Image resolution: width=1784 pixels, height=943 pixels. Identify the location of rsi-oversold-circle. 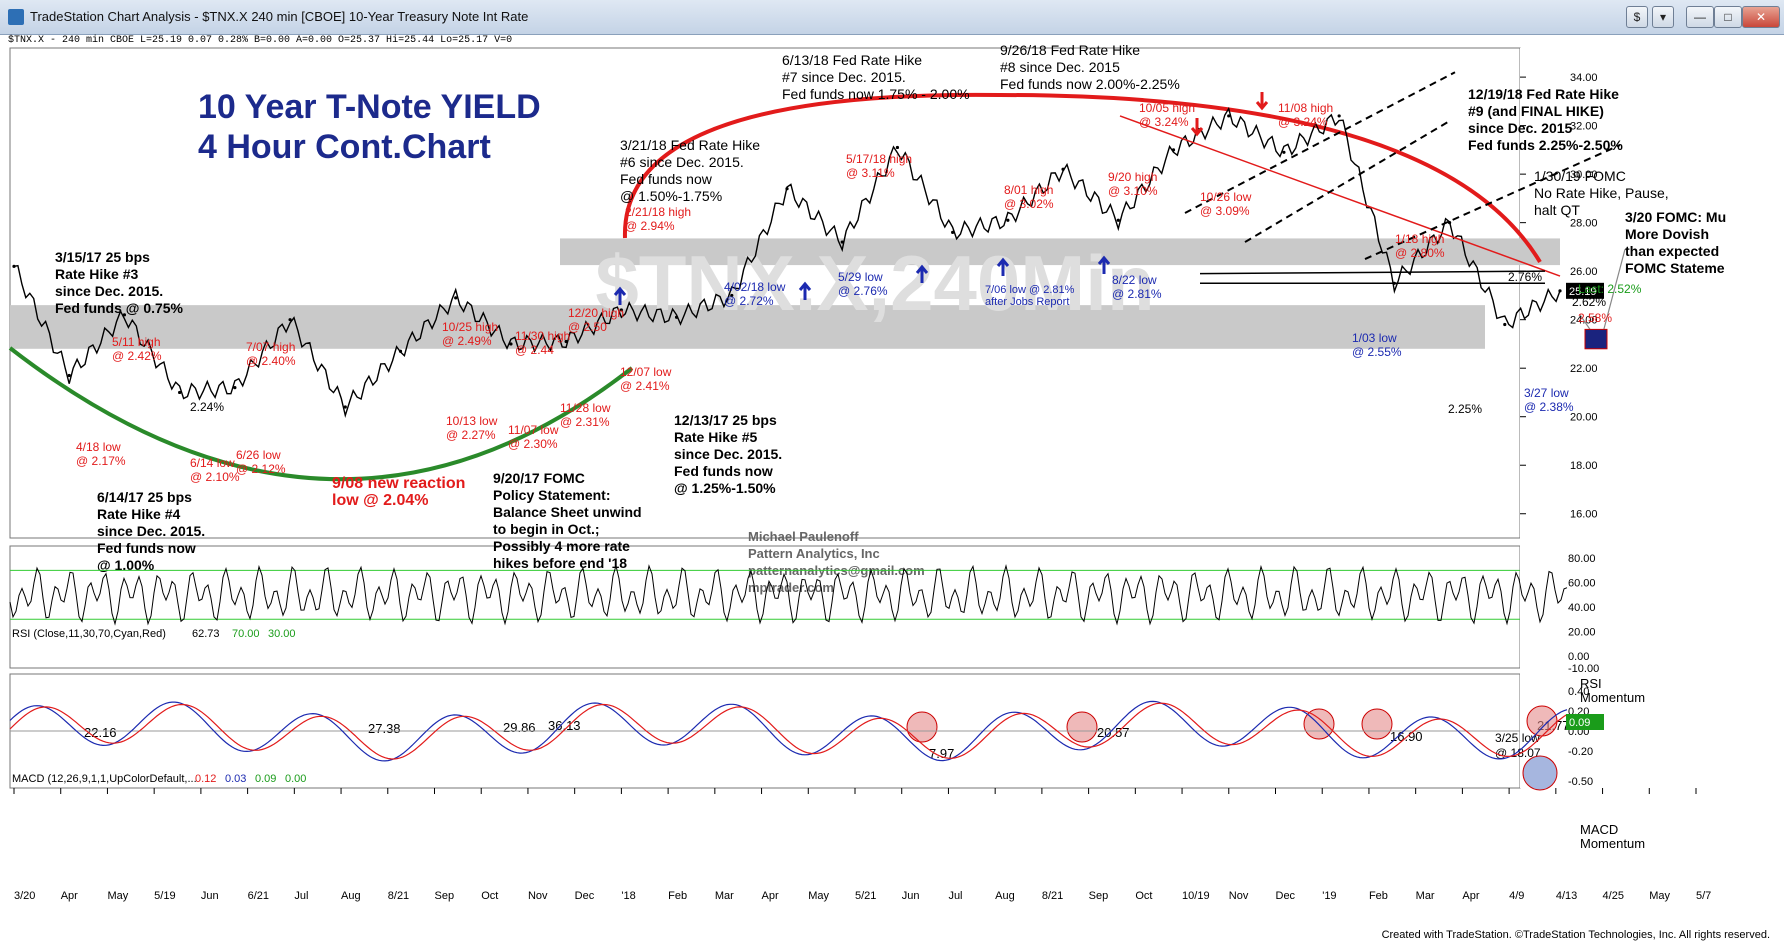
(922, 727).